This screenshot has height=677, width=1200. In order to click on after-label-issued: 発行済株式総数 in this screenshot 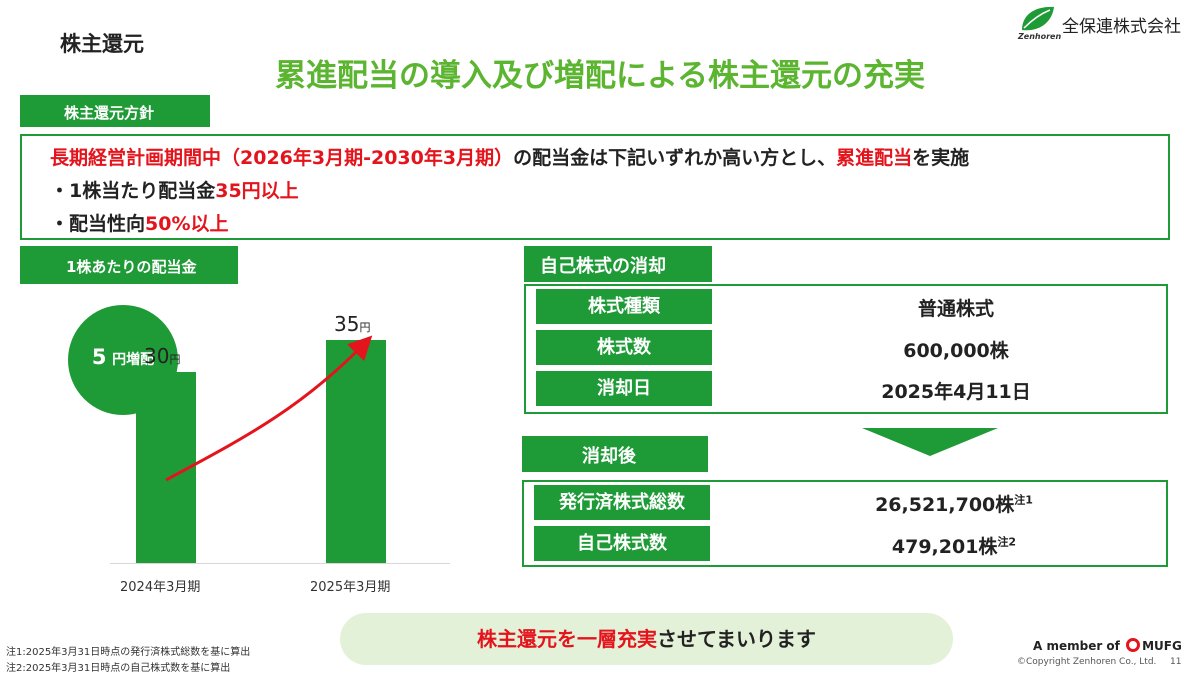, I will do `click(622, 502)`.